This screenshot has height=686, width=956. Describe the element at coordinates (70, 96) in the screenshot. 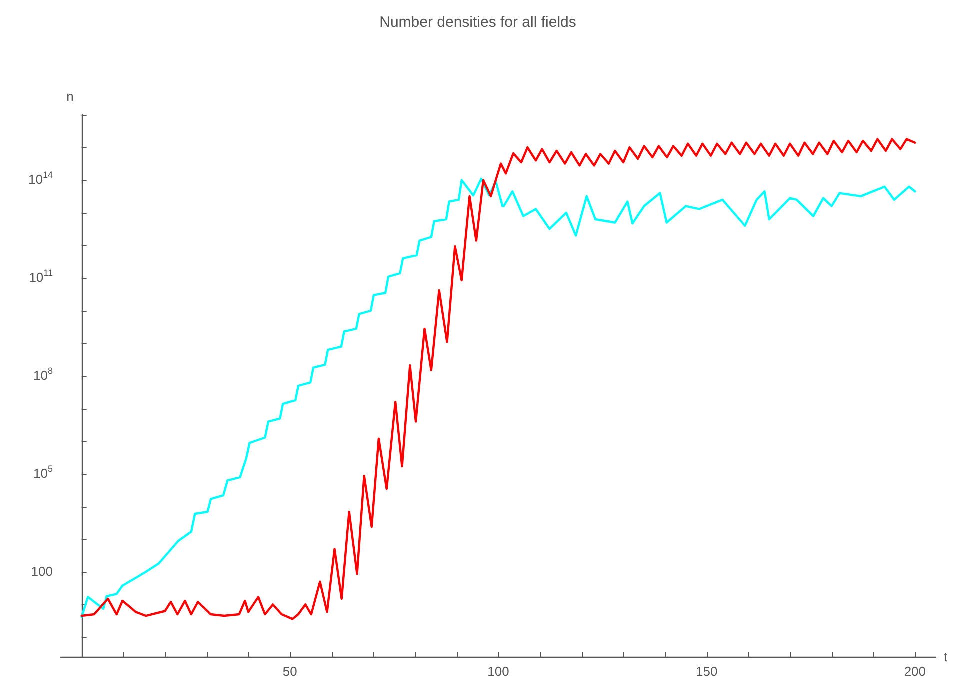

I see `y-axis-title: n` at that location.